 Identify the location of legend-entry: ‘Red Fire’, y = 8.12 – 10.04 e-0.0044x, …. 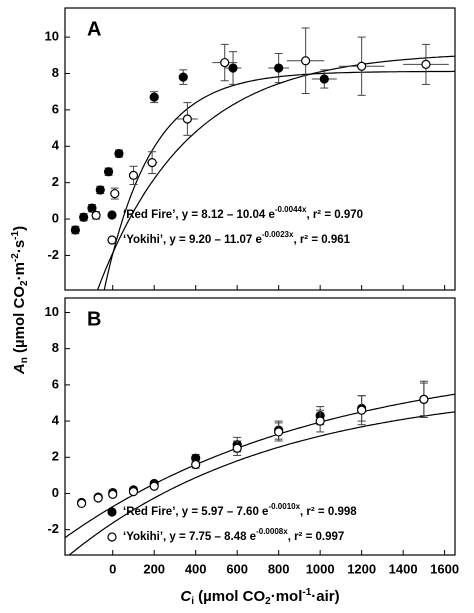
(243, 213).